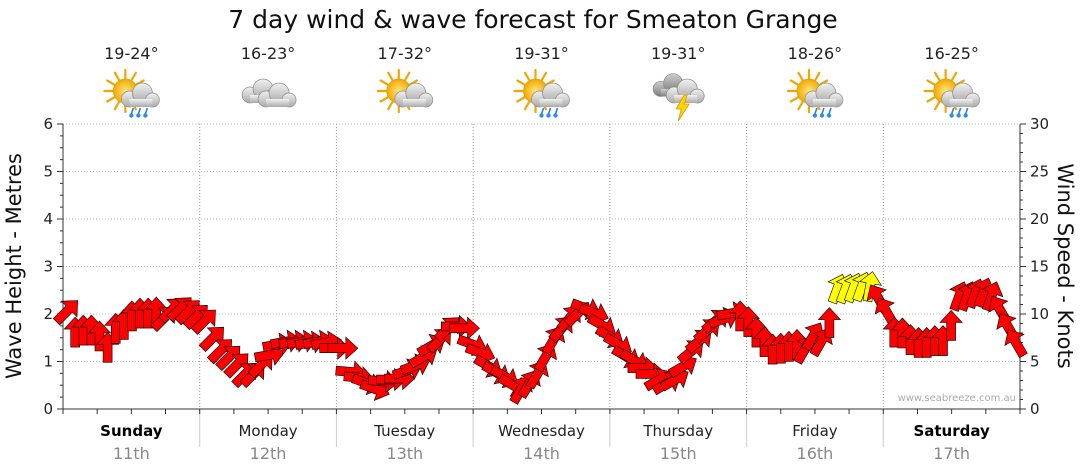 The image size is (1080, 475). I want to click on lightning-bolt, so click(682, 108).